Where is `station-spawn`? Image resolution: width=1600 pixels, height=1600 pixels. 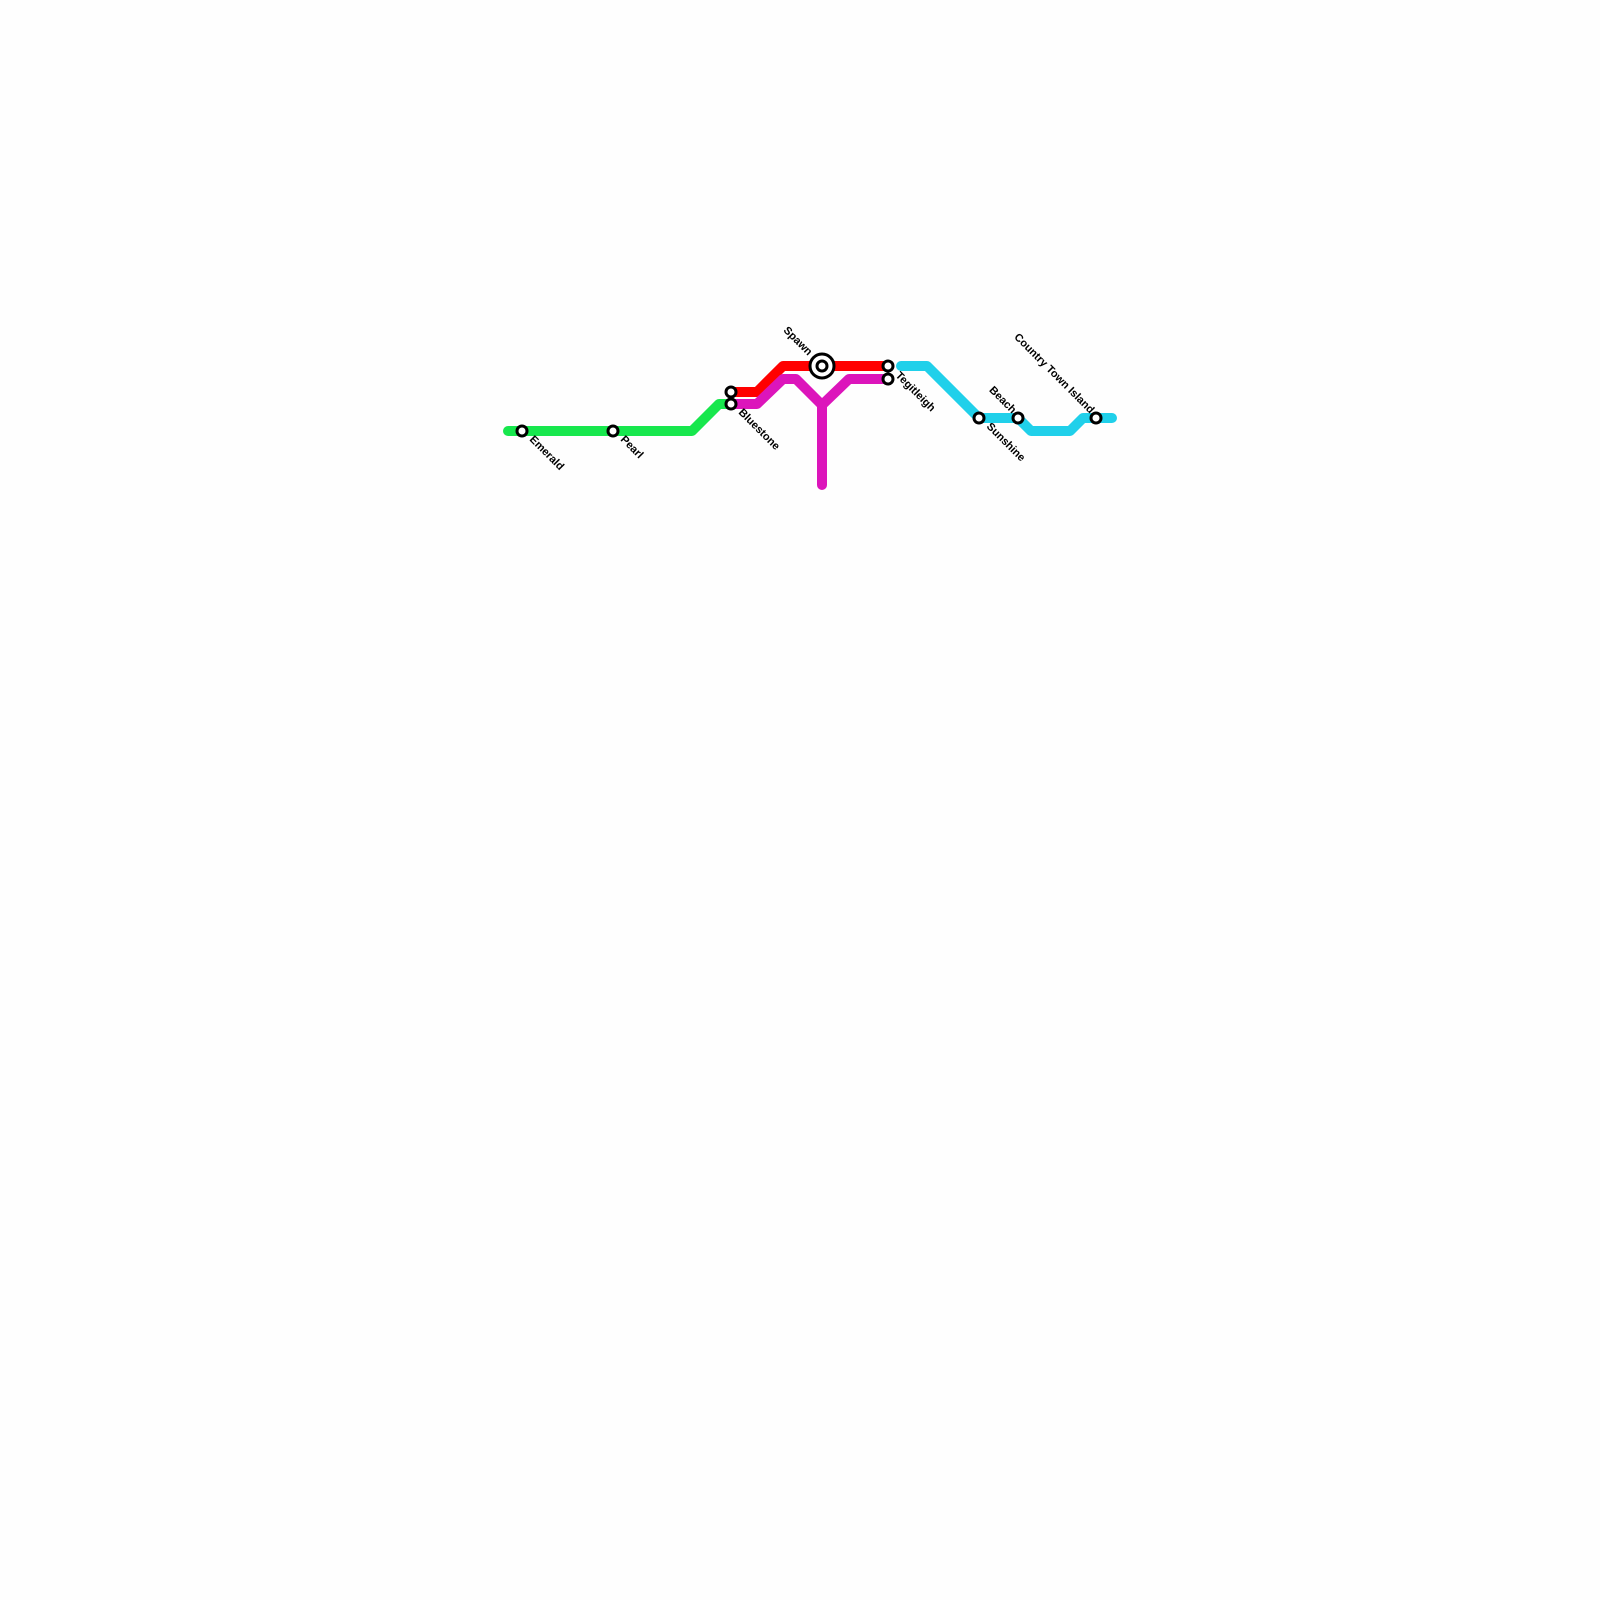
station-spawn is located at coordinates (822, 366).